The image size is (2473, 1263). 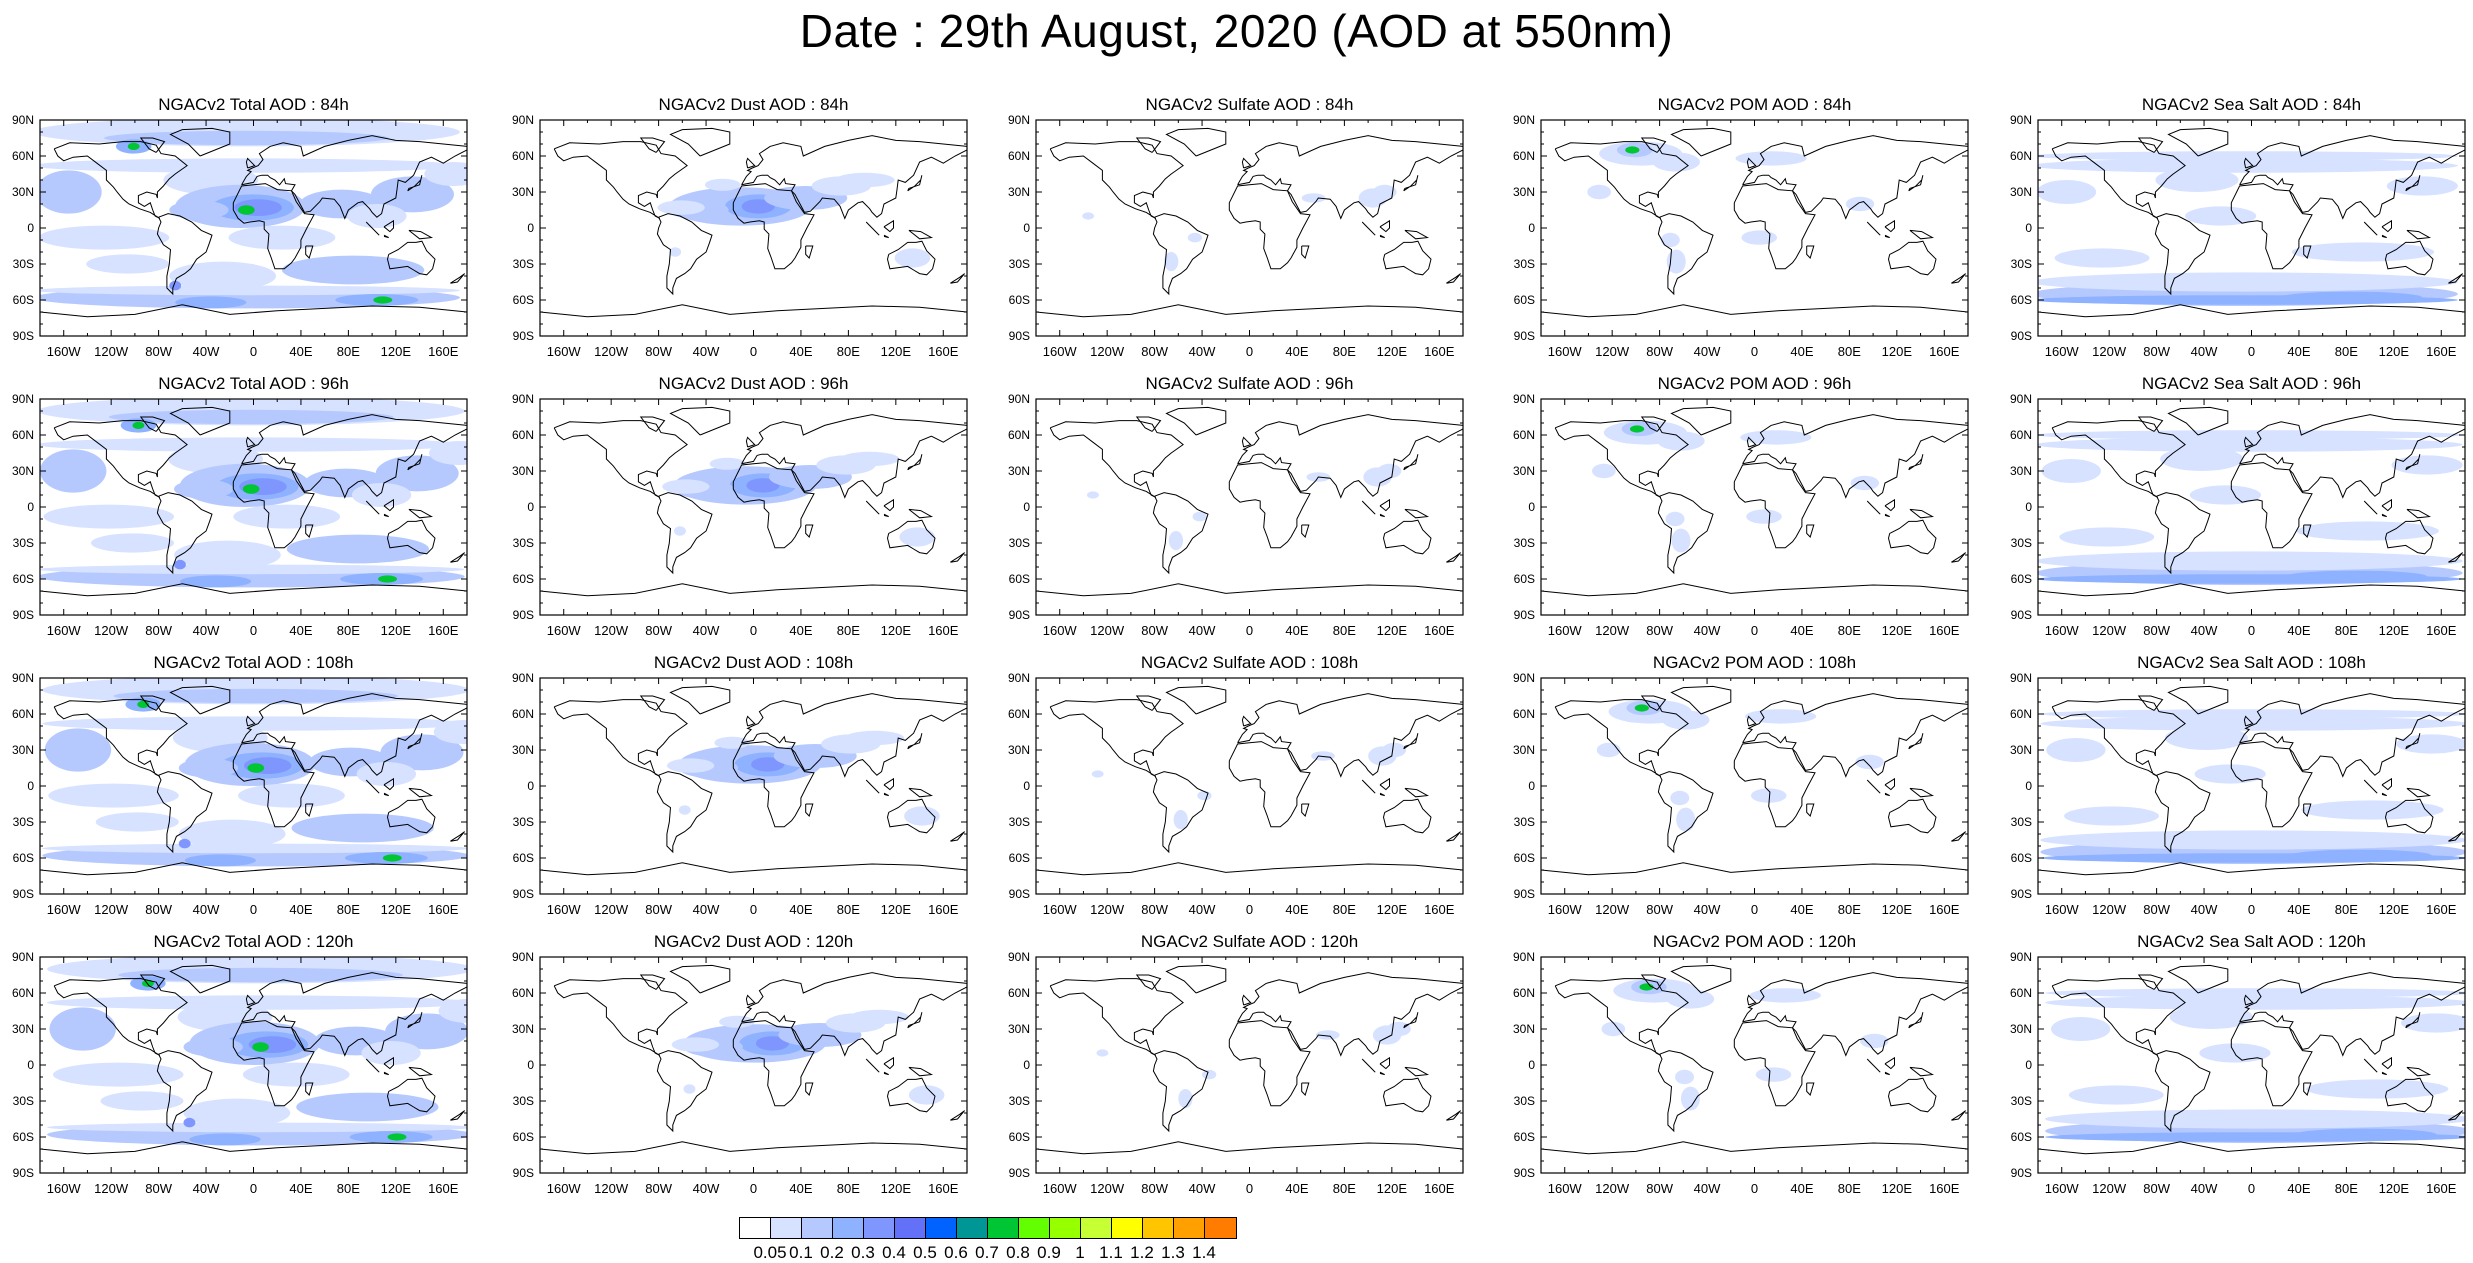 I want to click on lat-tick-label: 0, so click(x=2028, y=1065).